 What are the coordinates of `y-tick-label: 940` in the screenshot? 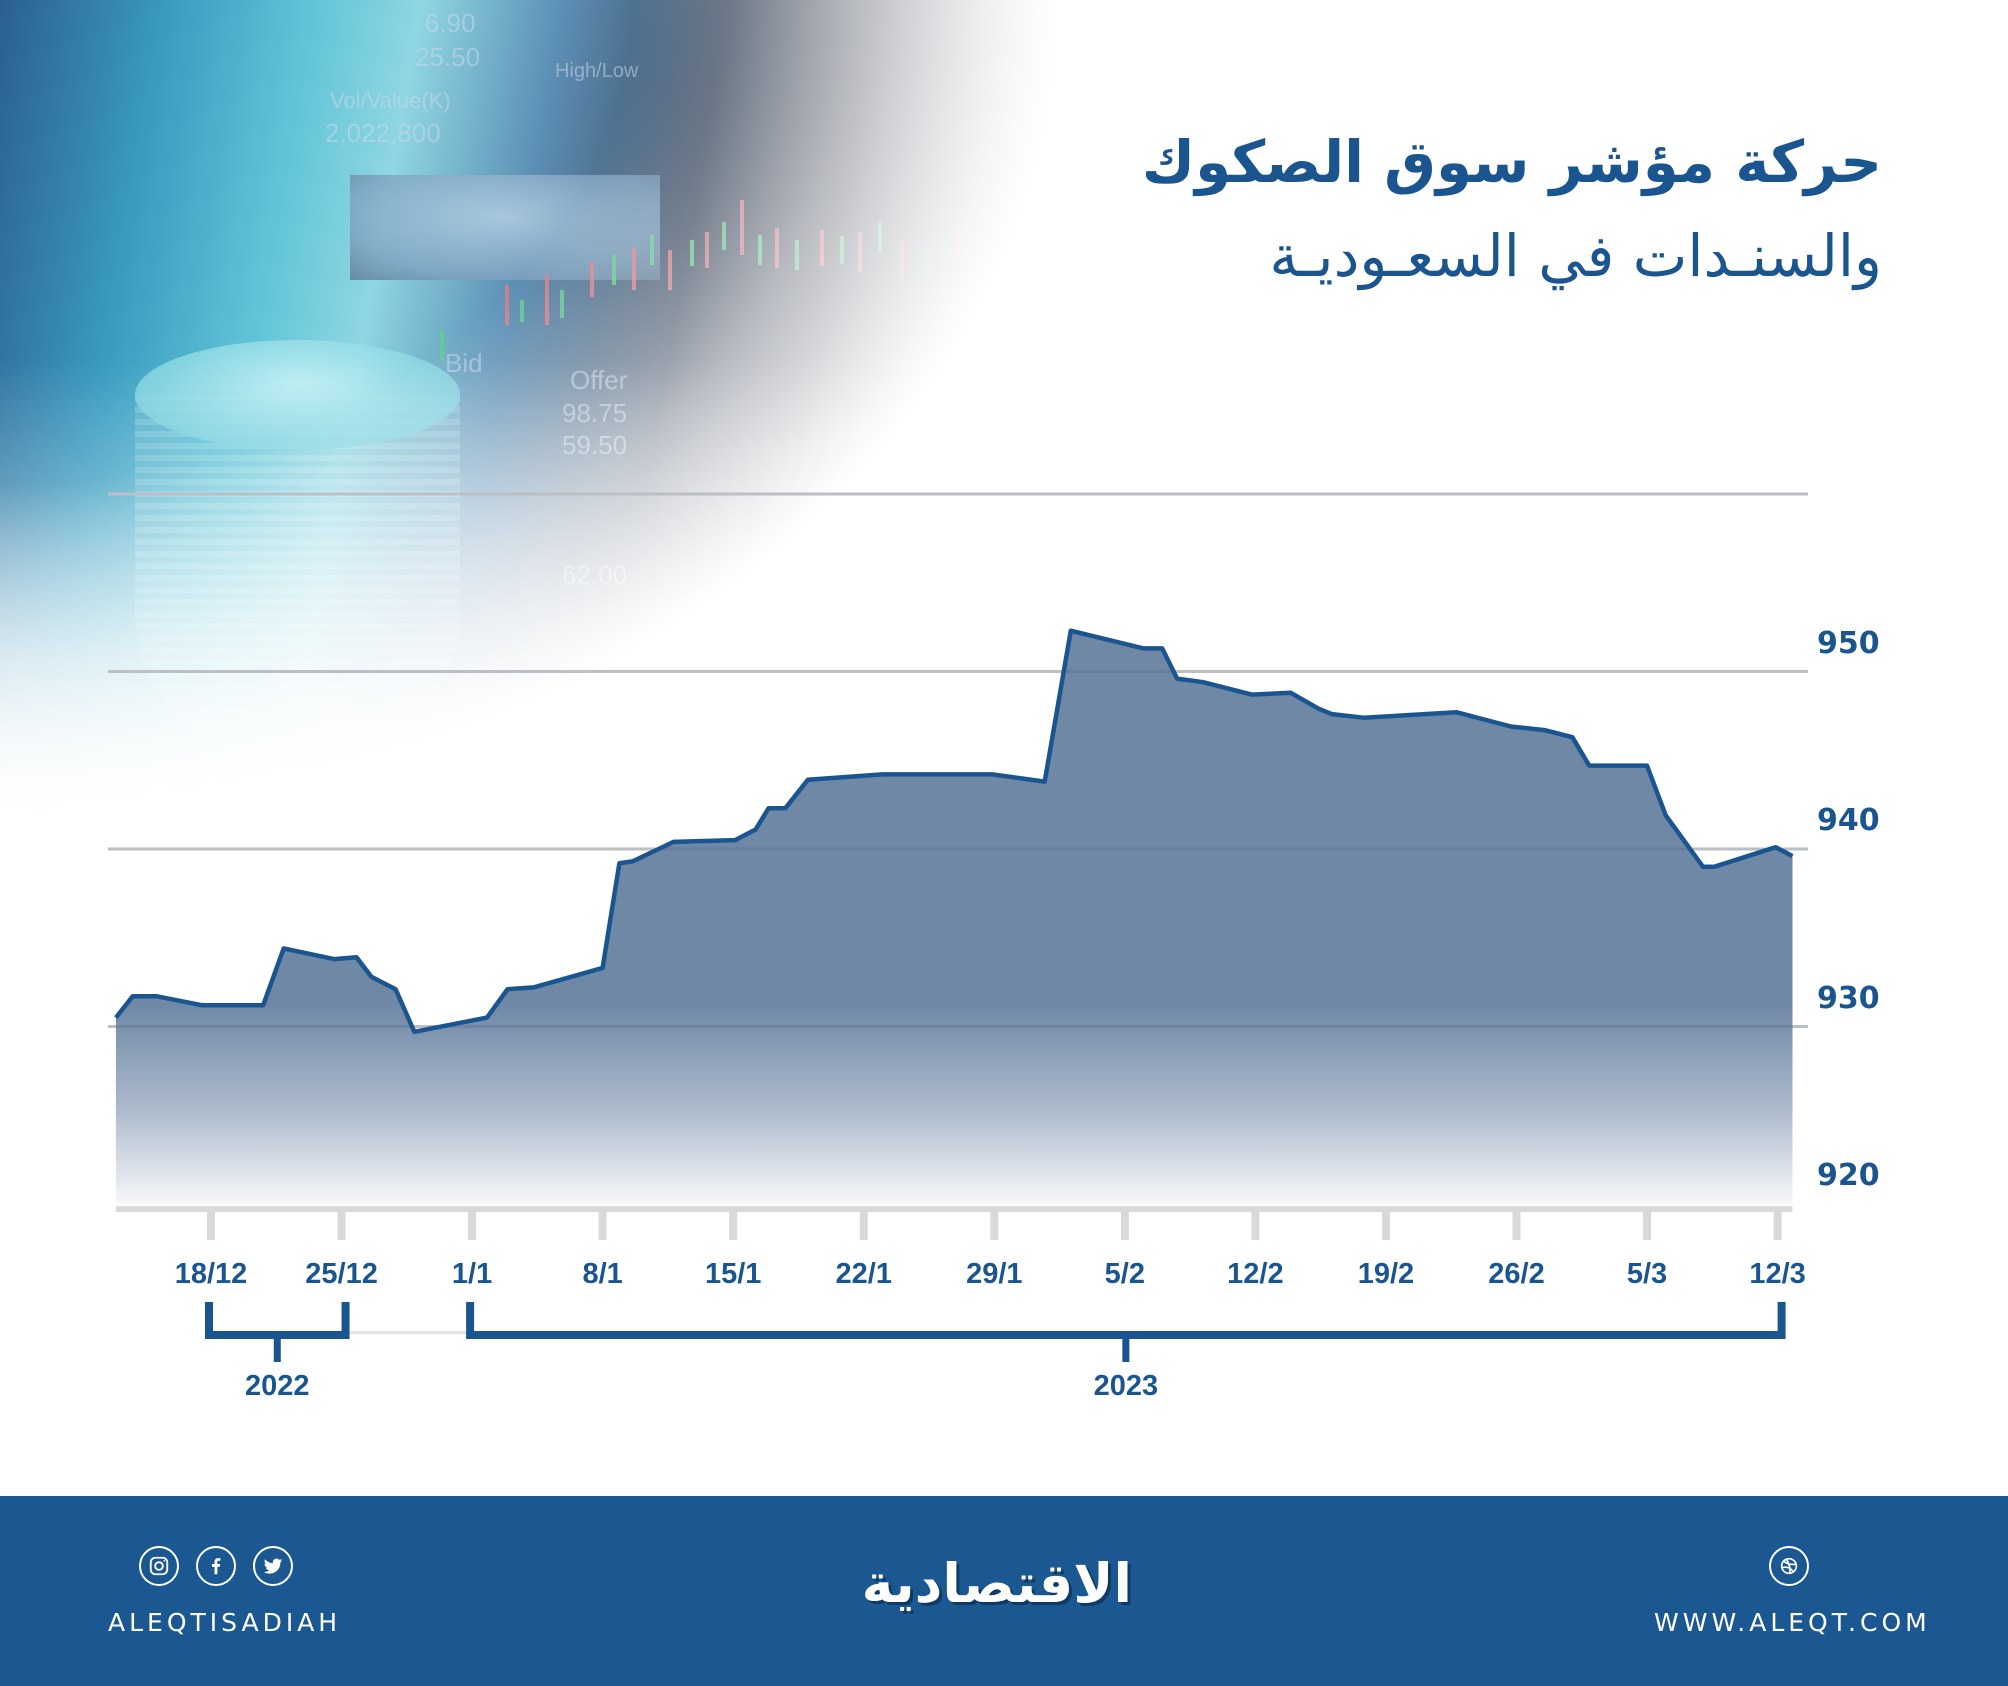 It's located at (1848, 820).